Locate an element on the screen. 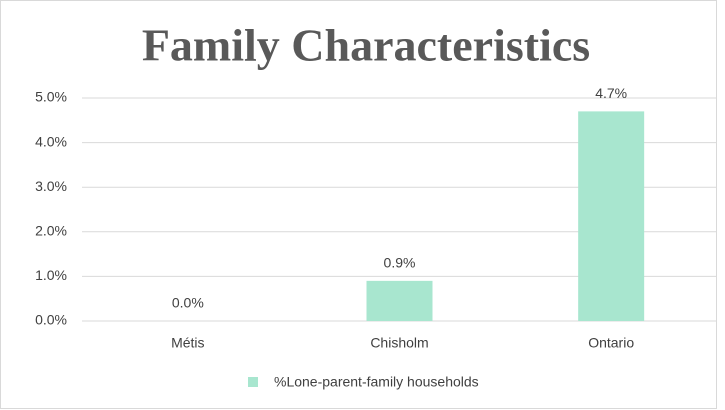  y-tick-label: 3.0% is located at coordinates (51, 186).